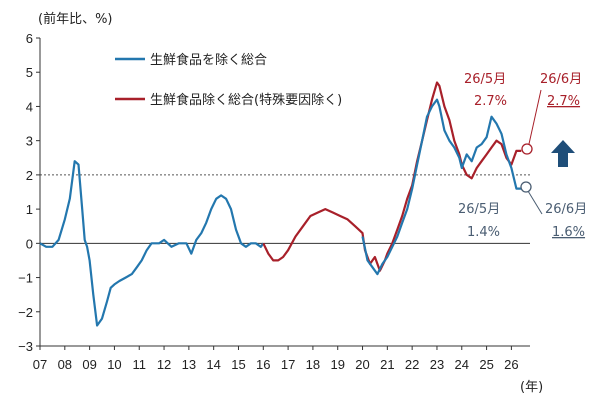  Describe the element at coordinates (29, 106) in the screenshot. I see `y-tick-label: 4` at that location.